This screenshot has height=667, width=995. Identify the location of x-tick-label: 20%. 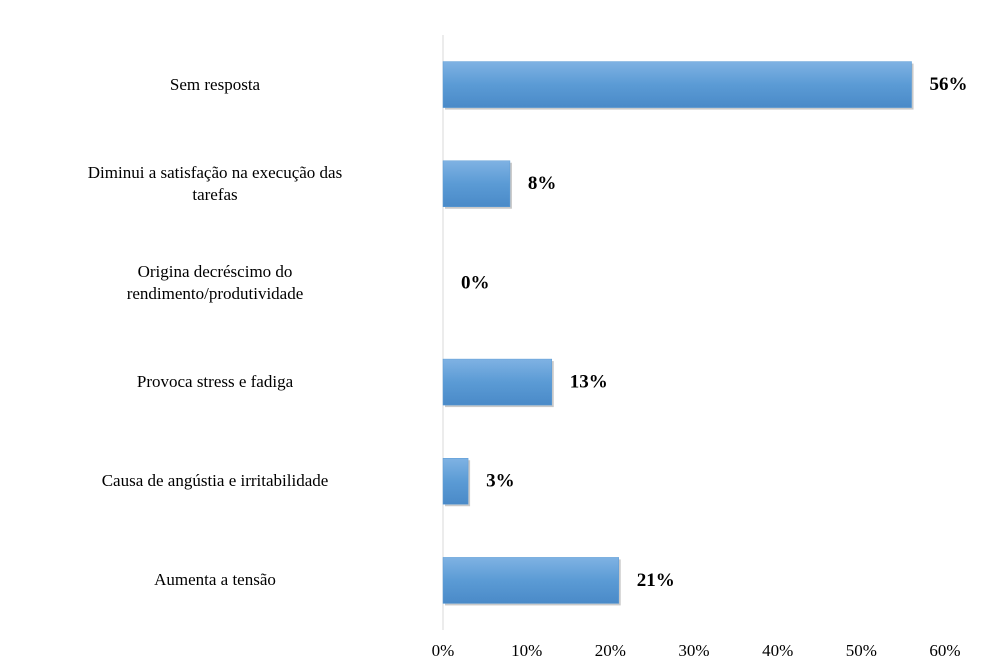
(610, 650).